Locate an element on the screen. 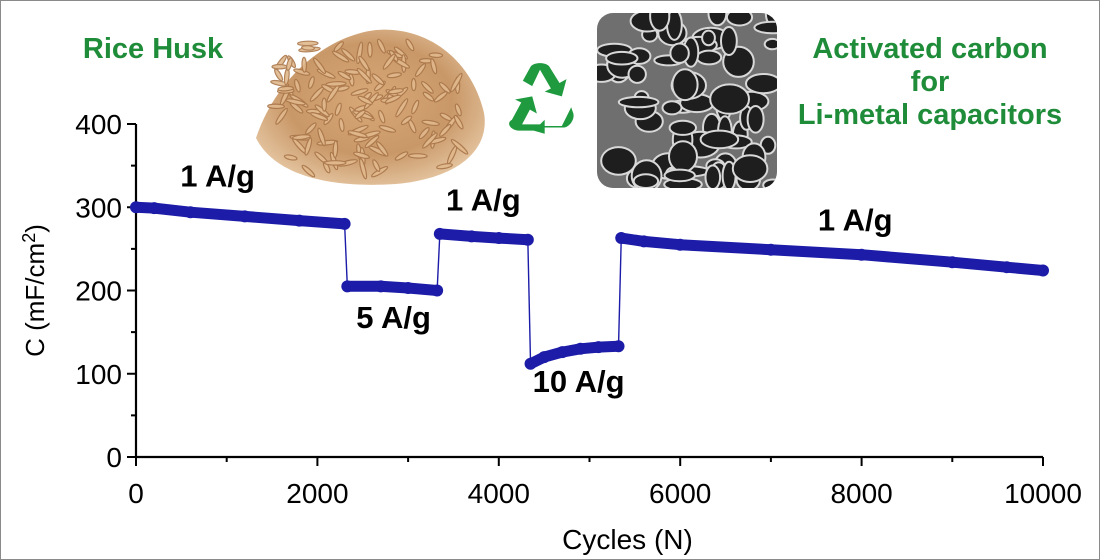 This screenshot has width=1100, height=560. recycle-icon is located at coordinates (541, 98).